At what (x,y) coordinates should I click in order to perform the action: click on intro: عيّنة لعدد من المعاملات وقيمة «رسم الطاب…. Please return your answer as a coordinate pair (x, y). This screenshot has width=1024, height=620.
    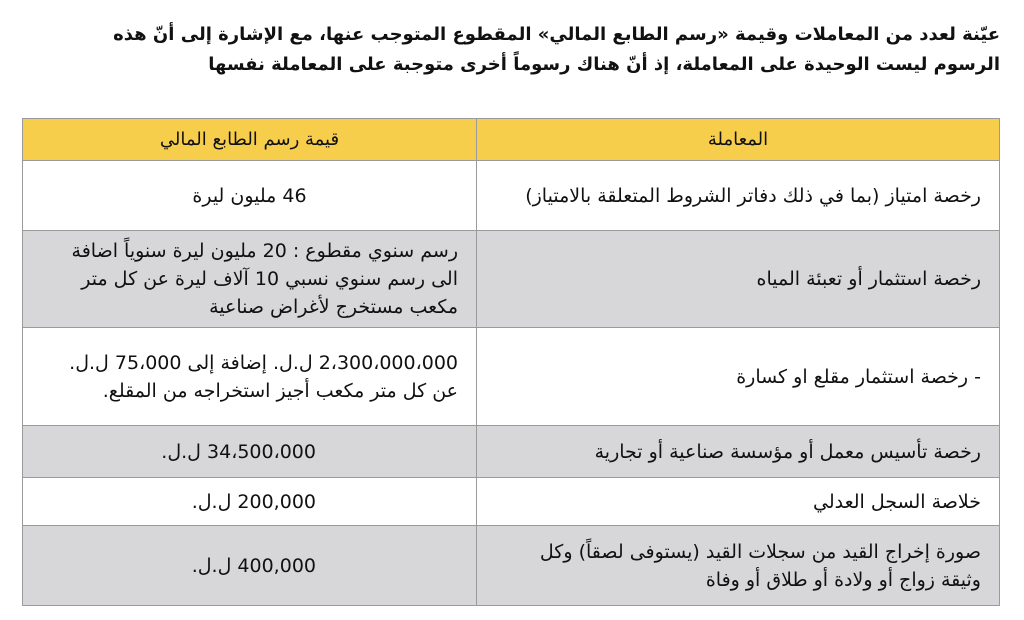
    Looking at the image, I should click on (510, 50).